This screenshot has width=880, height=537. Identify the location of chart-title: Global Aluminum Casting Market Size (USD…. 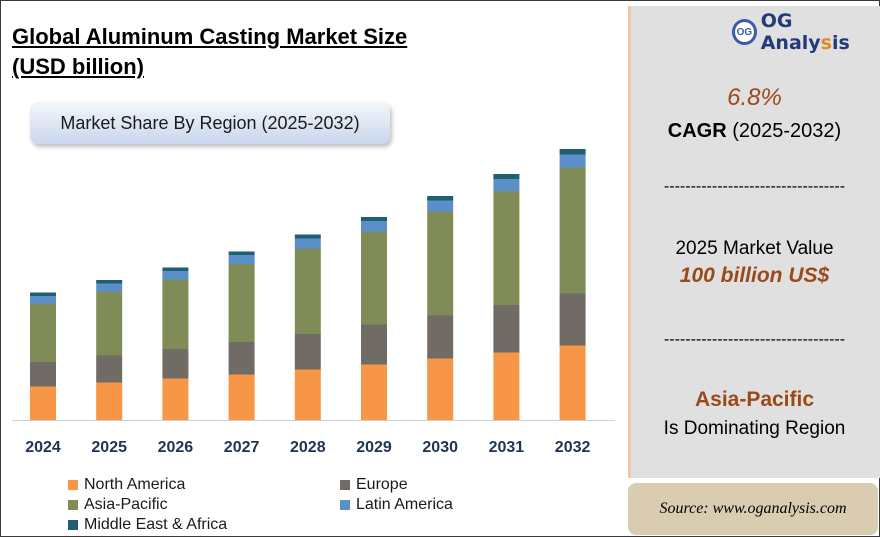
(209, 52).